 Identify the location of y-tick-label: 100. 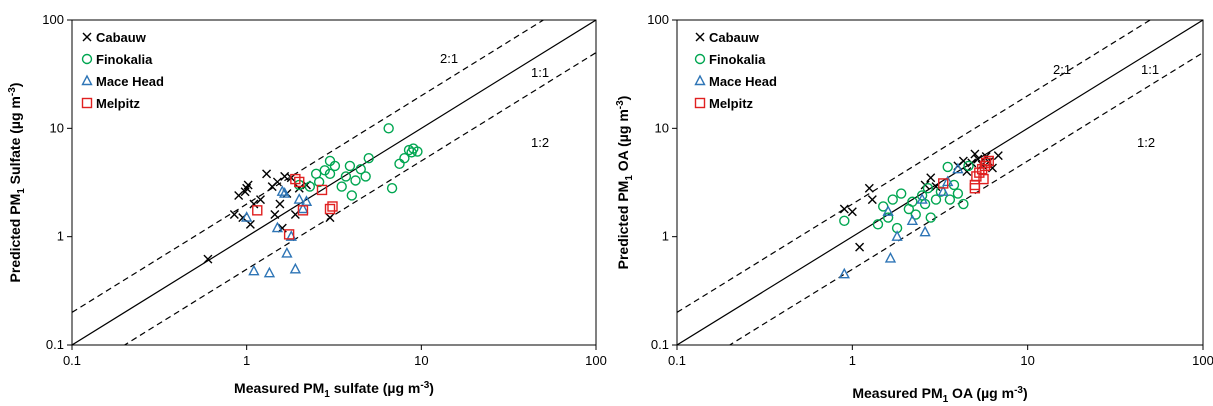
(53, 19).